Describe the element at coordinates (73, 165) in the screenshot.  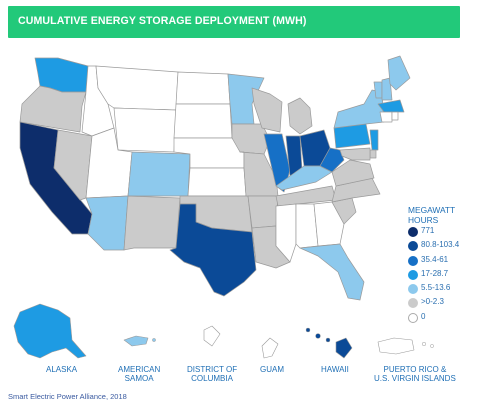
I see `state-nv` at that location.